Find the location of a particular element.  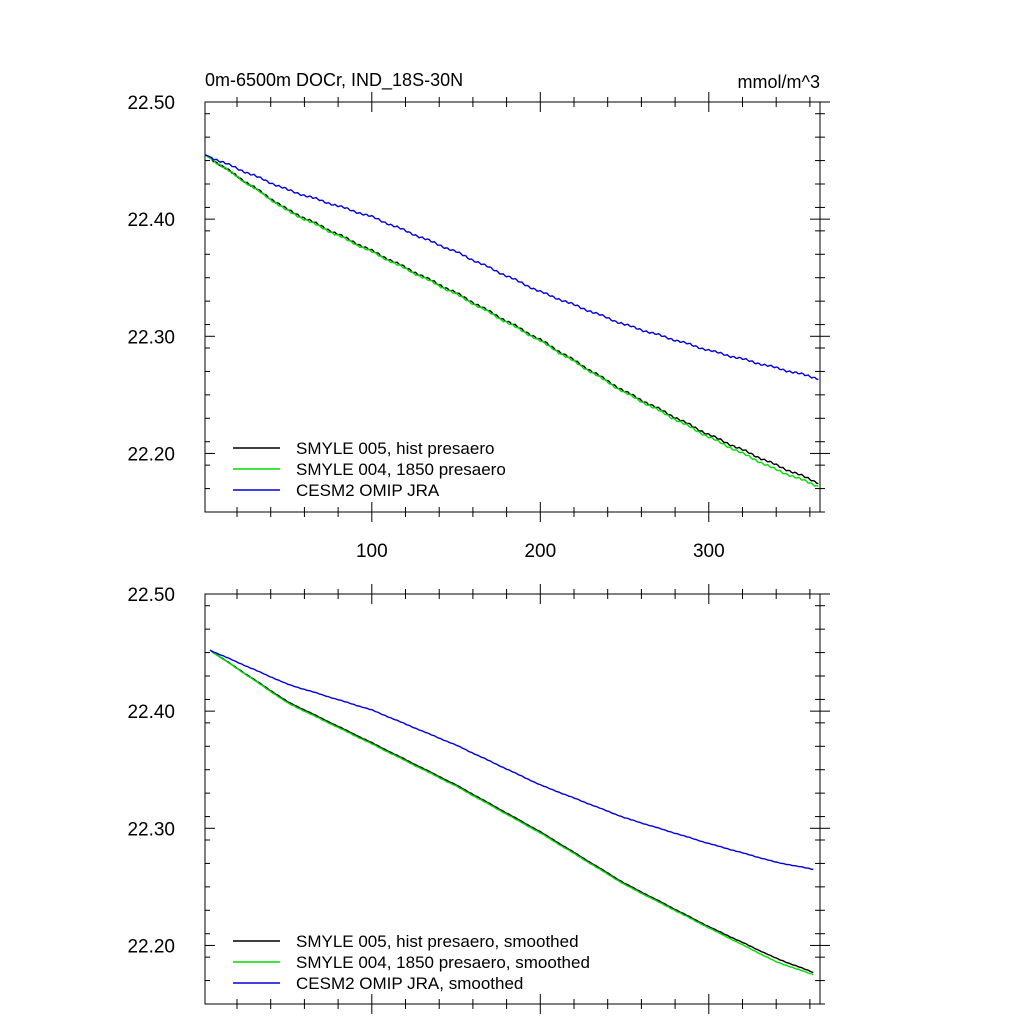

legend-label-3: CESM2 OMIP JRA is located at coordinates (368, 490).